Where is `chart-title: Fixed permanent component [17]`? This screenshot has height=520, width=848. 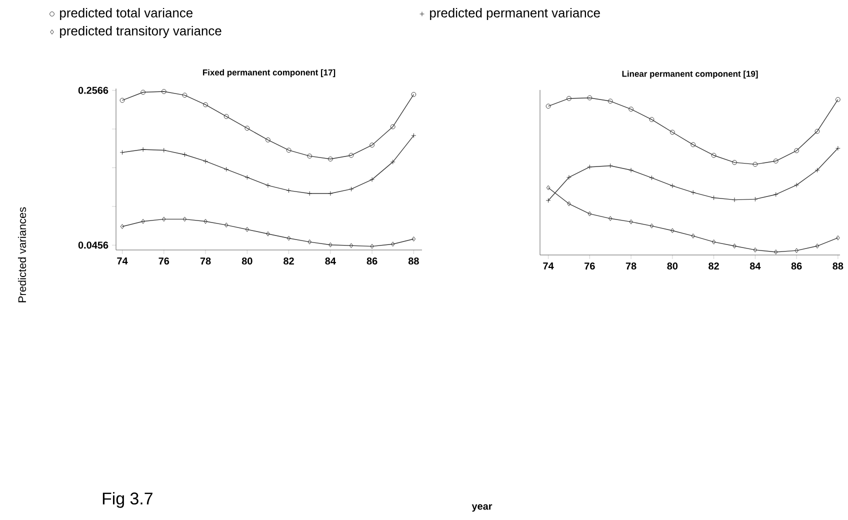
chart-title: Fixed permanent component [17] is located at coordinates (269, 73).